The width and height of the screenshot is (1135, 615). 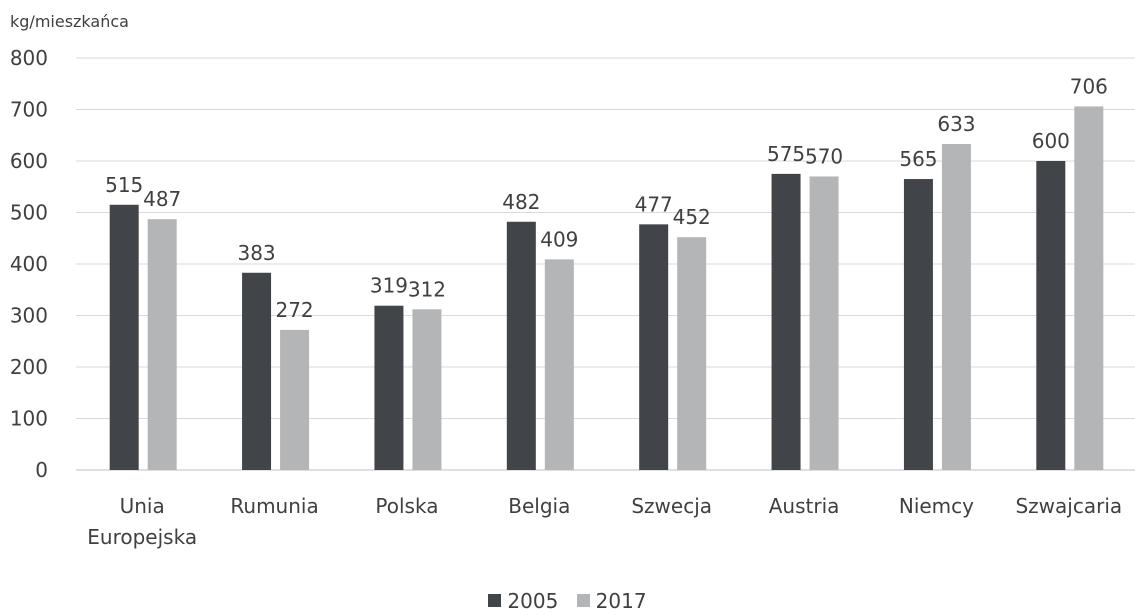 I want to click on y-tick-label: 200, so click(x=29, y=367).